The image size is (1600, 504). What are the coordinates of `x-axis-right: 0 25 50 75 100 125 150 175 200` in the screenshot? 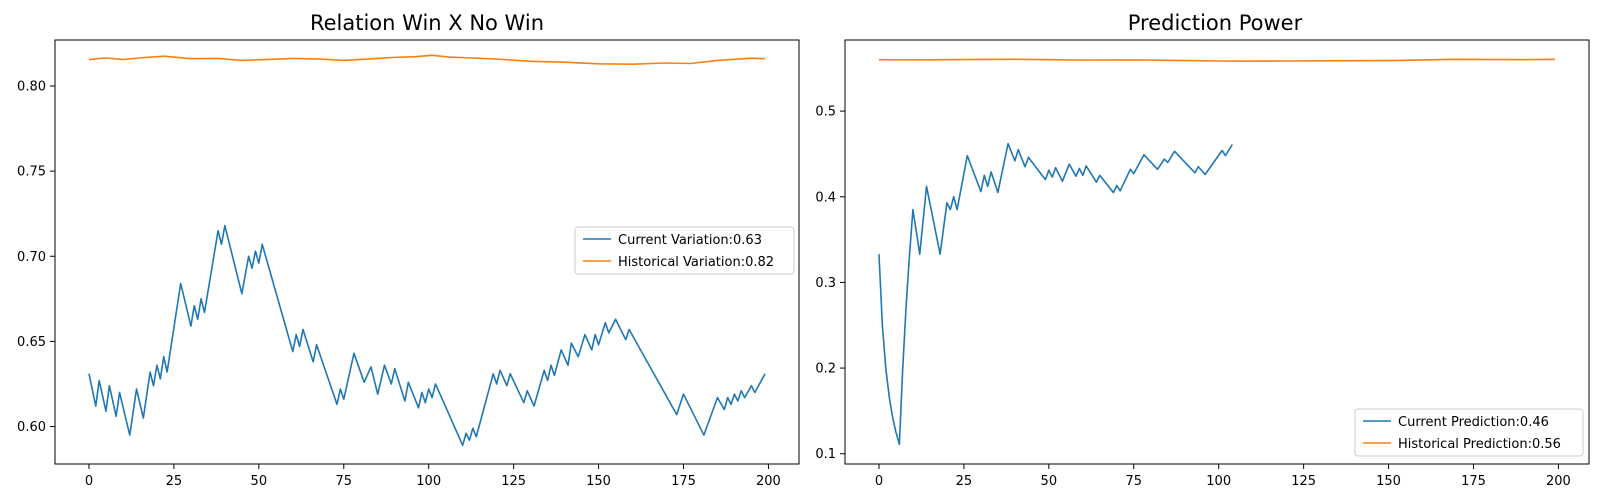 It's located at (1223, 476).